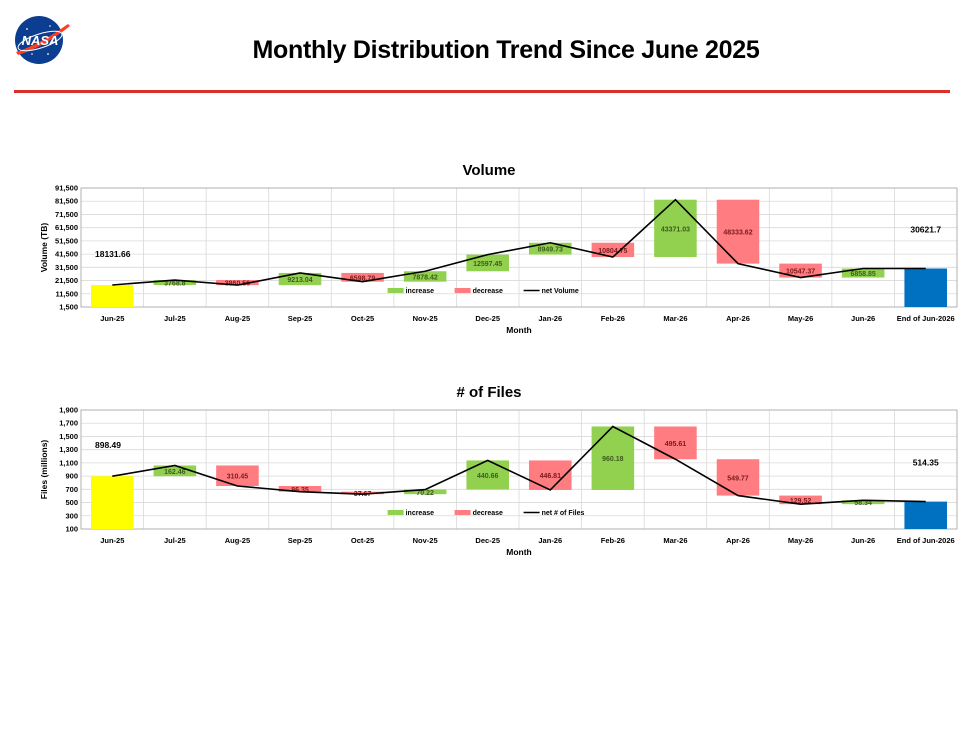 The height and width of the screenshot is (729, 972). I want to click on legend-decrease-swatch, so click(462, 512).